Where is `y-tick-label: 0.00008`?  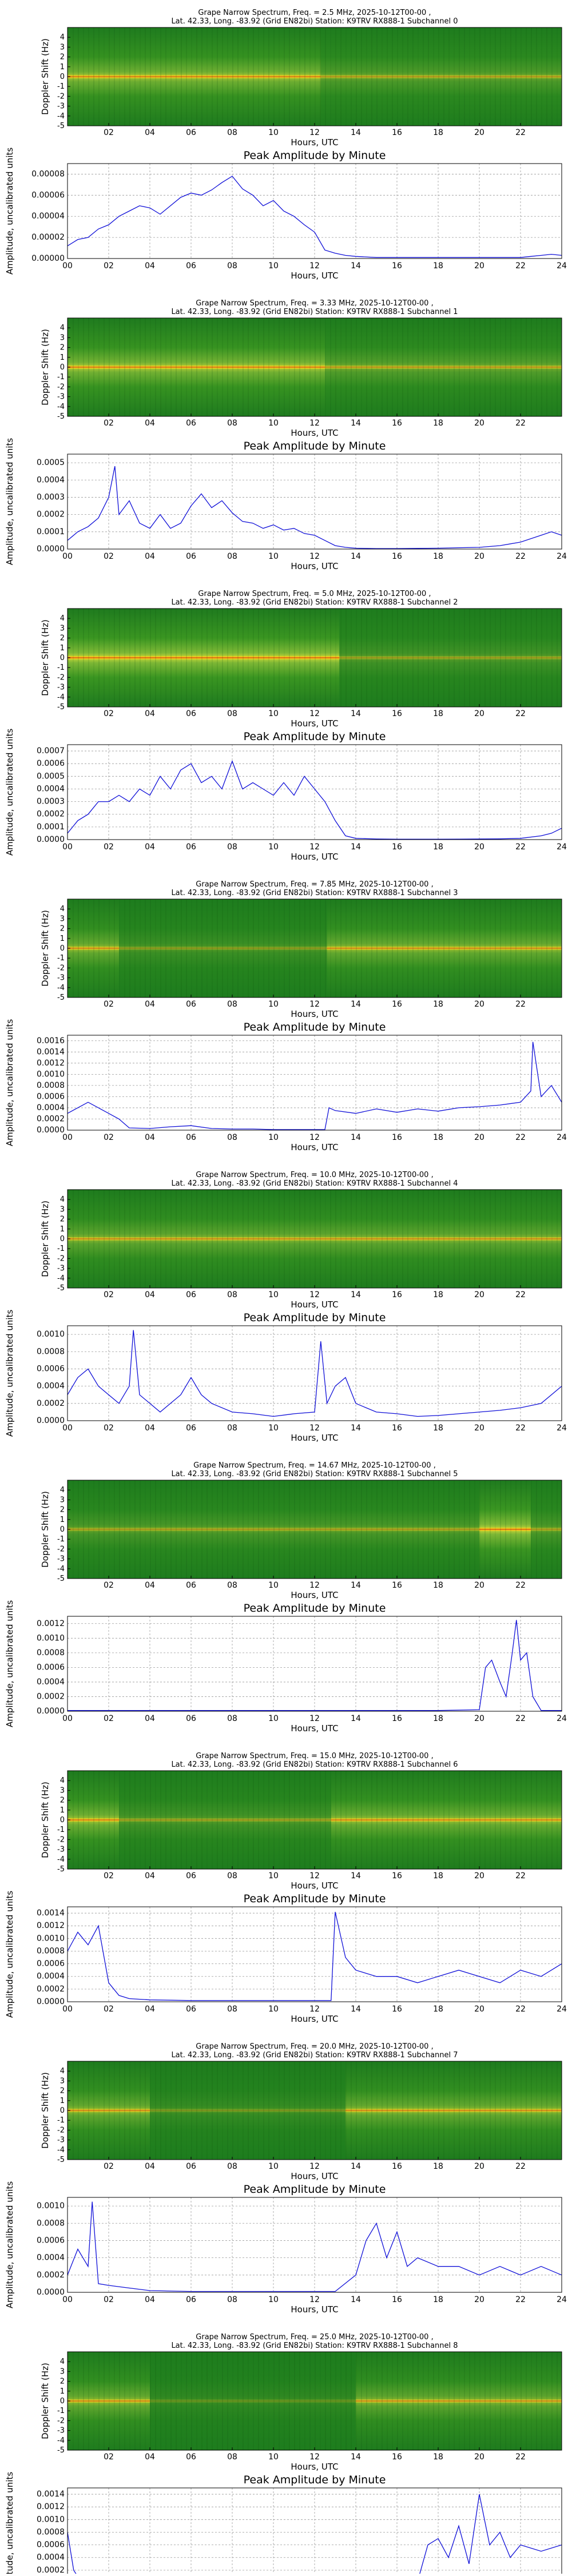
y-tick-label: 0.00008 is located at coordinates (48, 173).